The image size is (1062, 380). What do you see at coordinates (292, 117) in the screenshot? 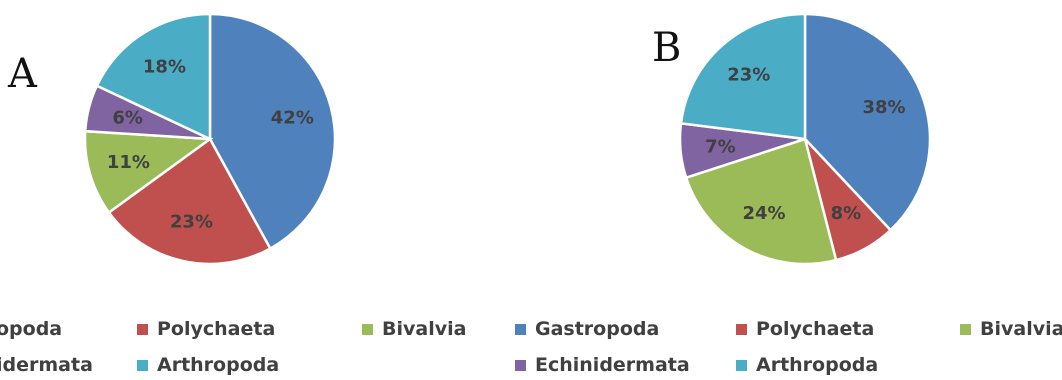
I see `data-label-gastropoda: 42%` at bounding box center [292, 117].